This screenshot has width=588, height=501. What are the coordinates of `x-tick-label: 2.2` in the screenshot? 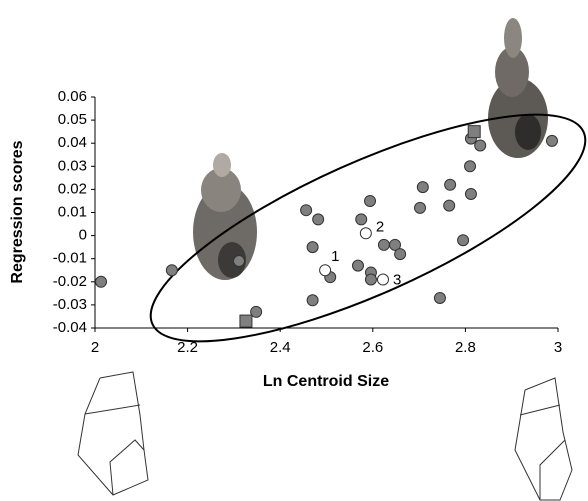 It's located at (187, 347).